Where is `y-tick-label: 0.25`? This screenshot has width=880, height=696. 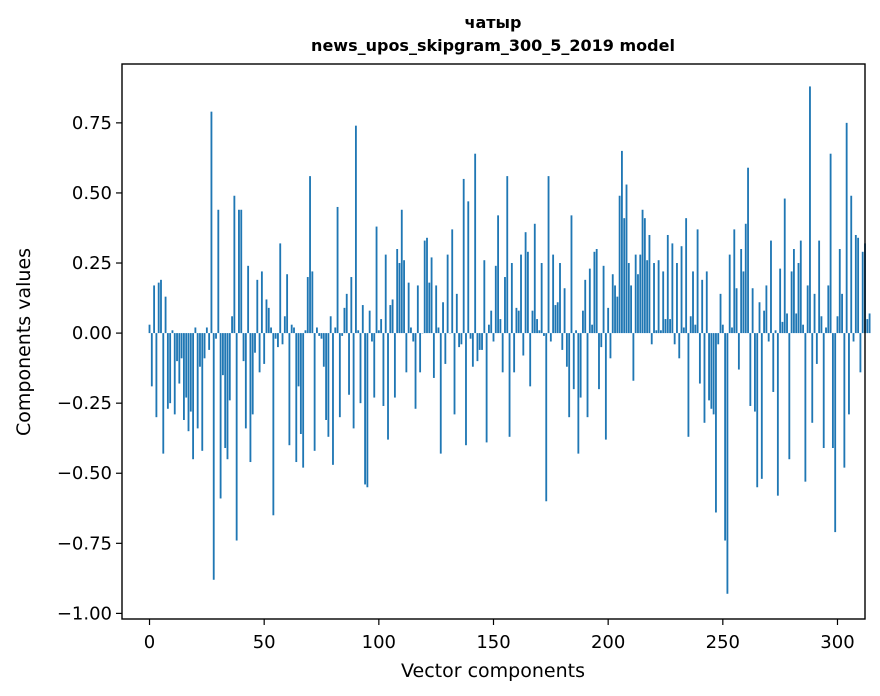 y-tick-label: 0.25 is located at coordinates (92, 263).